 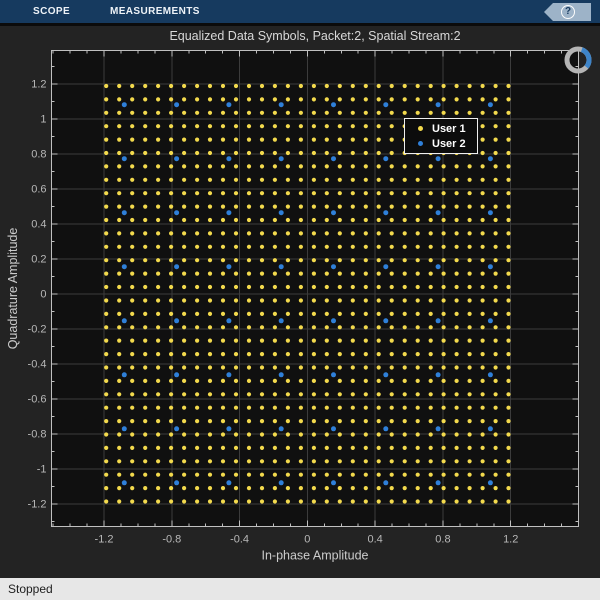 What do you see at coordinates (43, 120) in the screenshot?
I see `svg-text: 1` at bounding box center [43, 120].